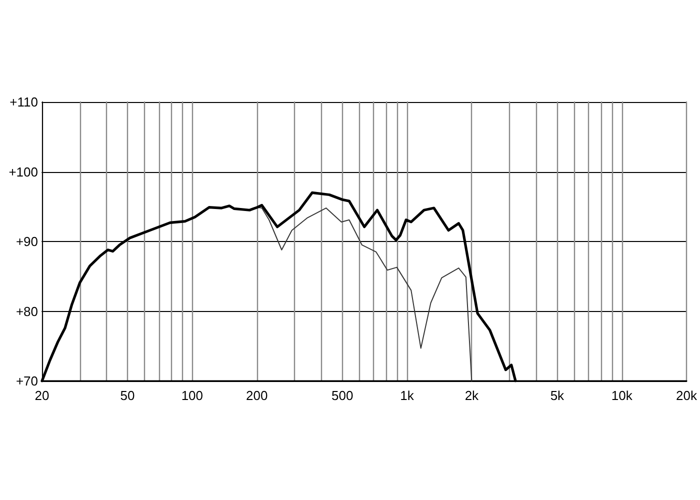  Describe the element at coordinates (407, 395) in the screenshot. I see `x-tick-label: 1k` at that location.